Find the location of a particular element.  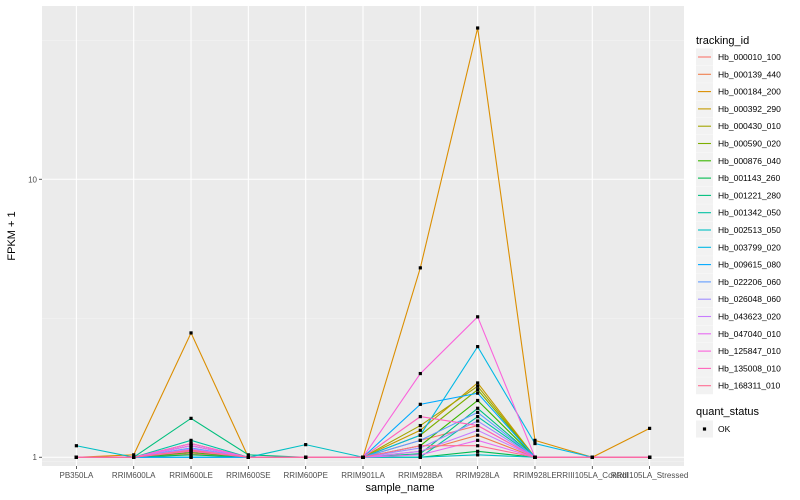

legend-label: Hb_168311_010 is located at coordinates (749, 386).